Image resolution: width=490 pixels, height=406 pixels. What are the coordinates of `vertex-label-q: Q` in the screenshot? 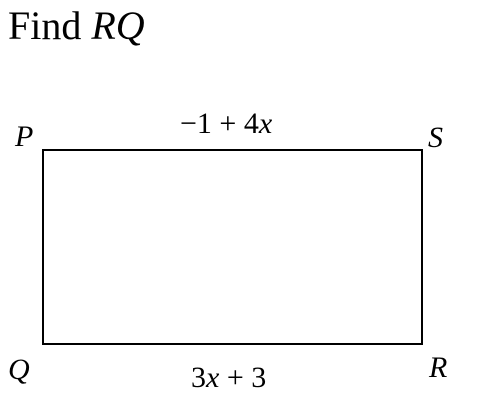 It's located at (19, 369).